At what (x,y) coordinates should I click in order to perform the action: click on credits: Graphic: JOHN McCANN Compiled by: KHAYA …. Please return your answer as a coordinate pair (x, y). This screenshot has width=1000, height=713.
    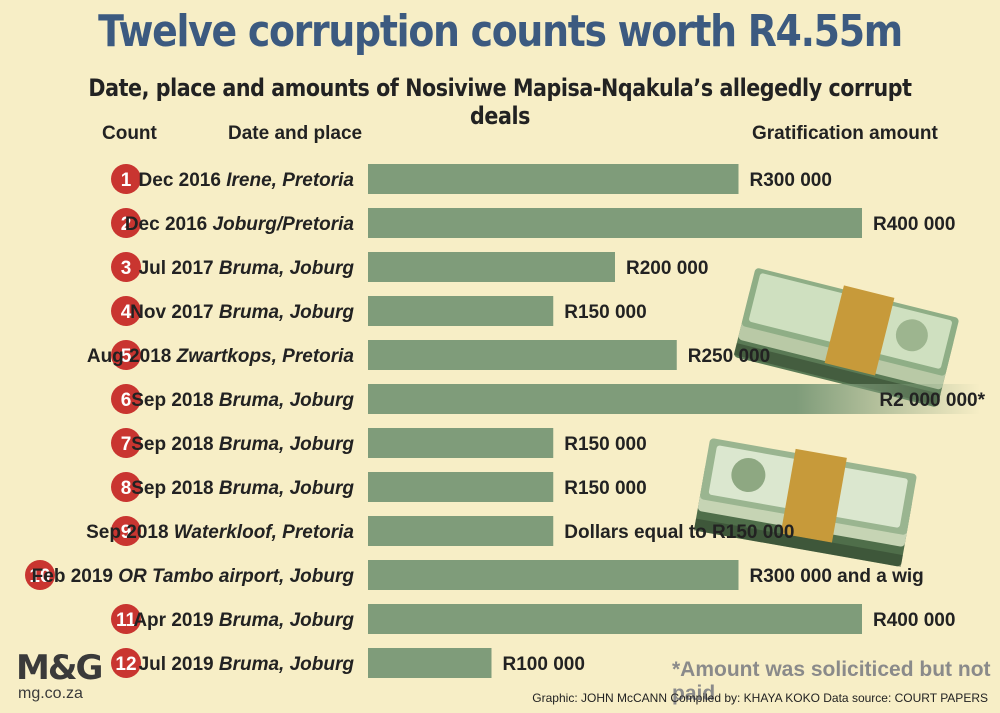
    Looking at the image, I should click on (760, 698).